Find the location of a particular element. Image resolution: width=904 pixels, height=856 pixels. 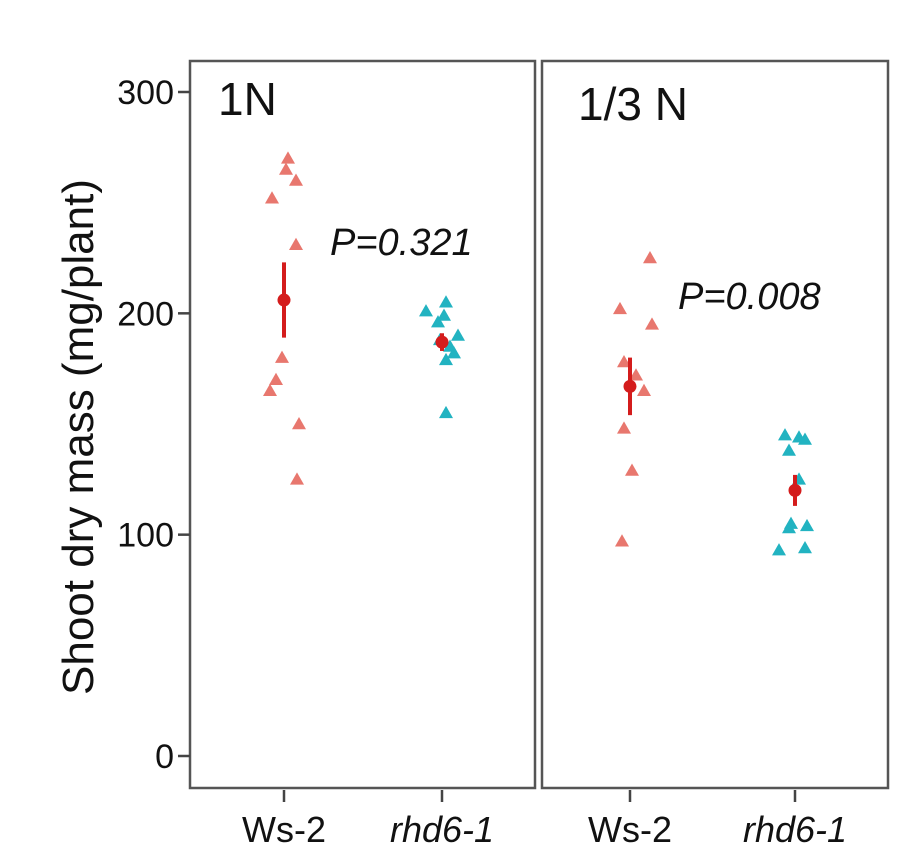

panel-title-1n: 1N is located at coordinates (247, 99).